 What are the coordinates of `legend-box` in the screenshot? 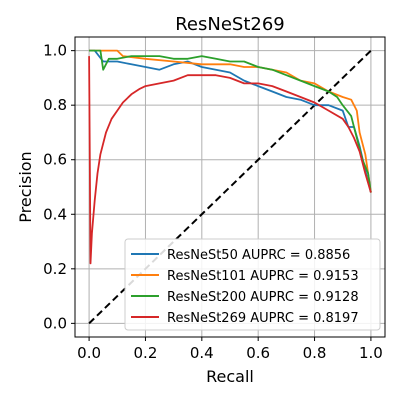 It's located at (252, 284).